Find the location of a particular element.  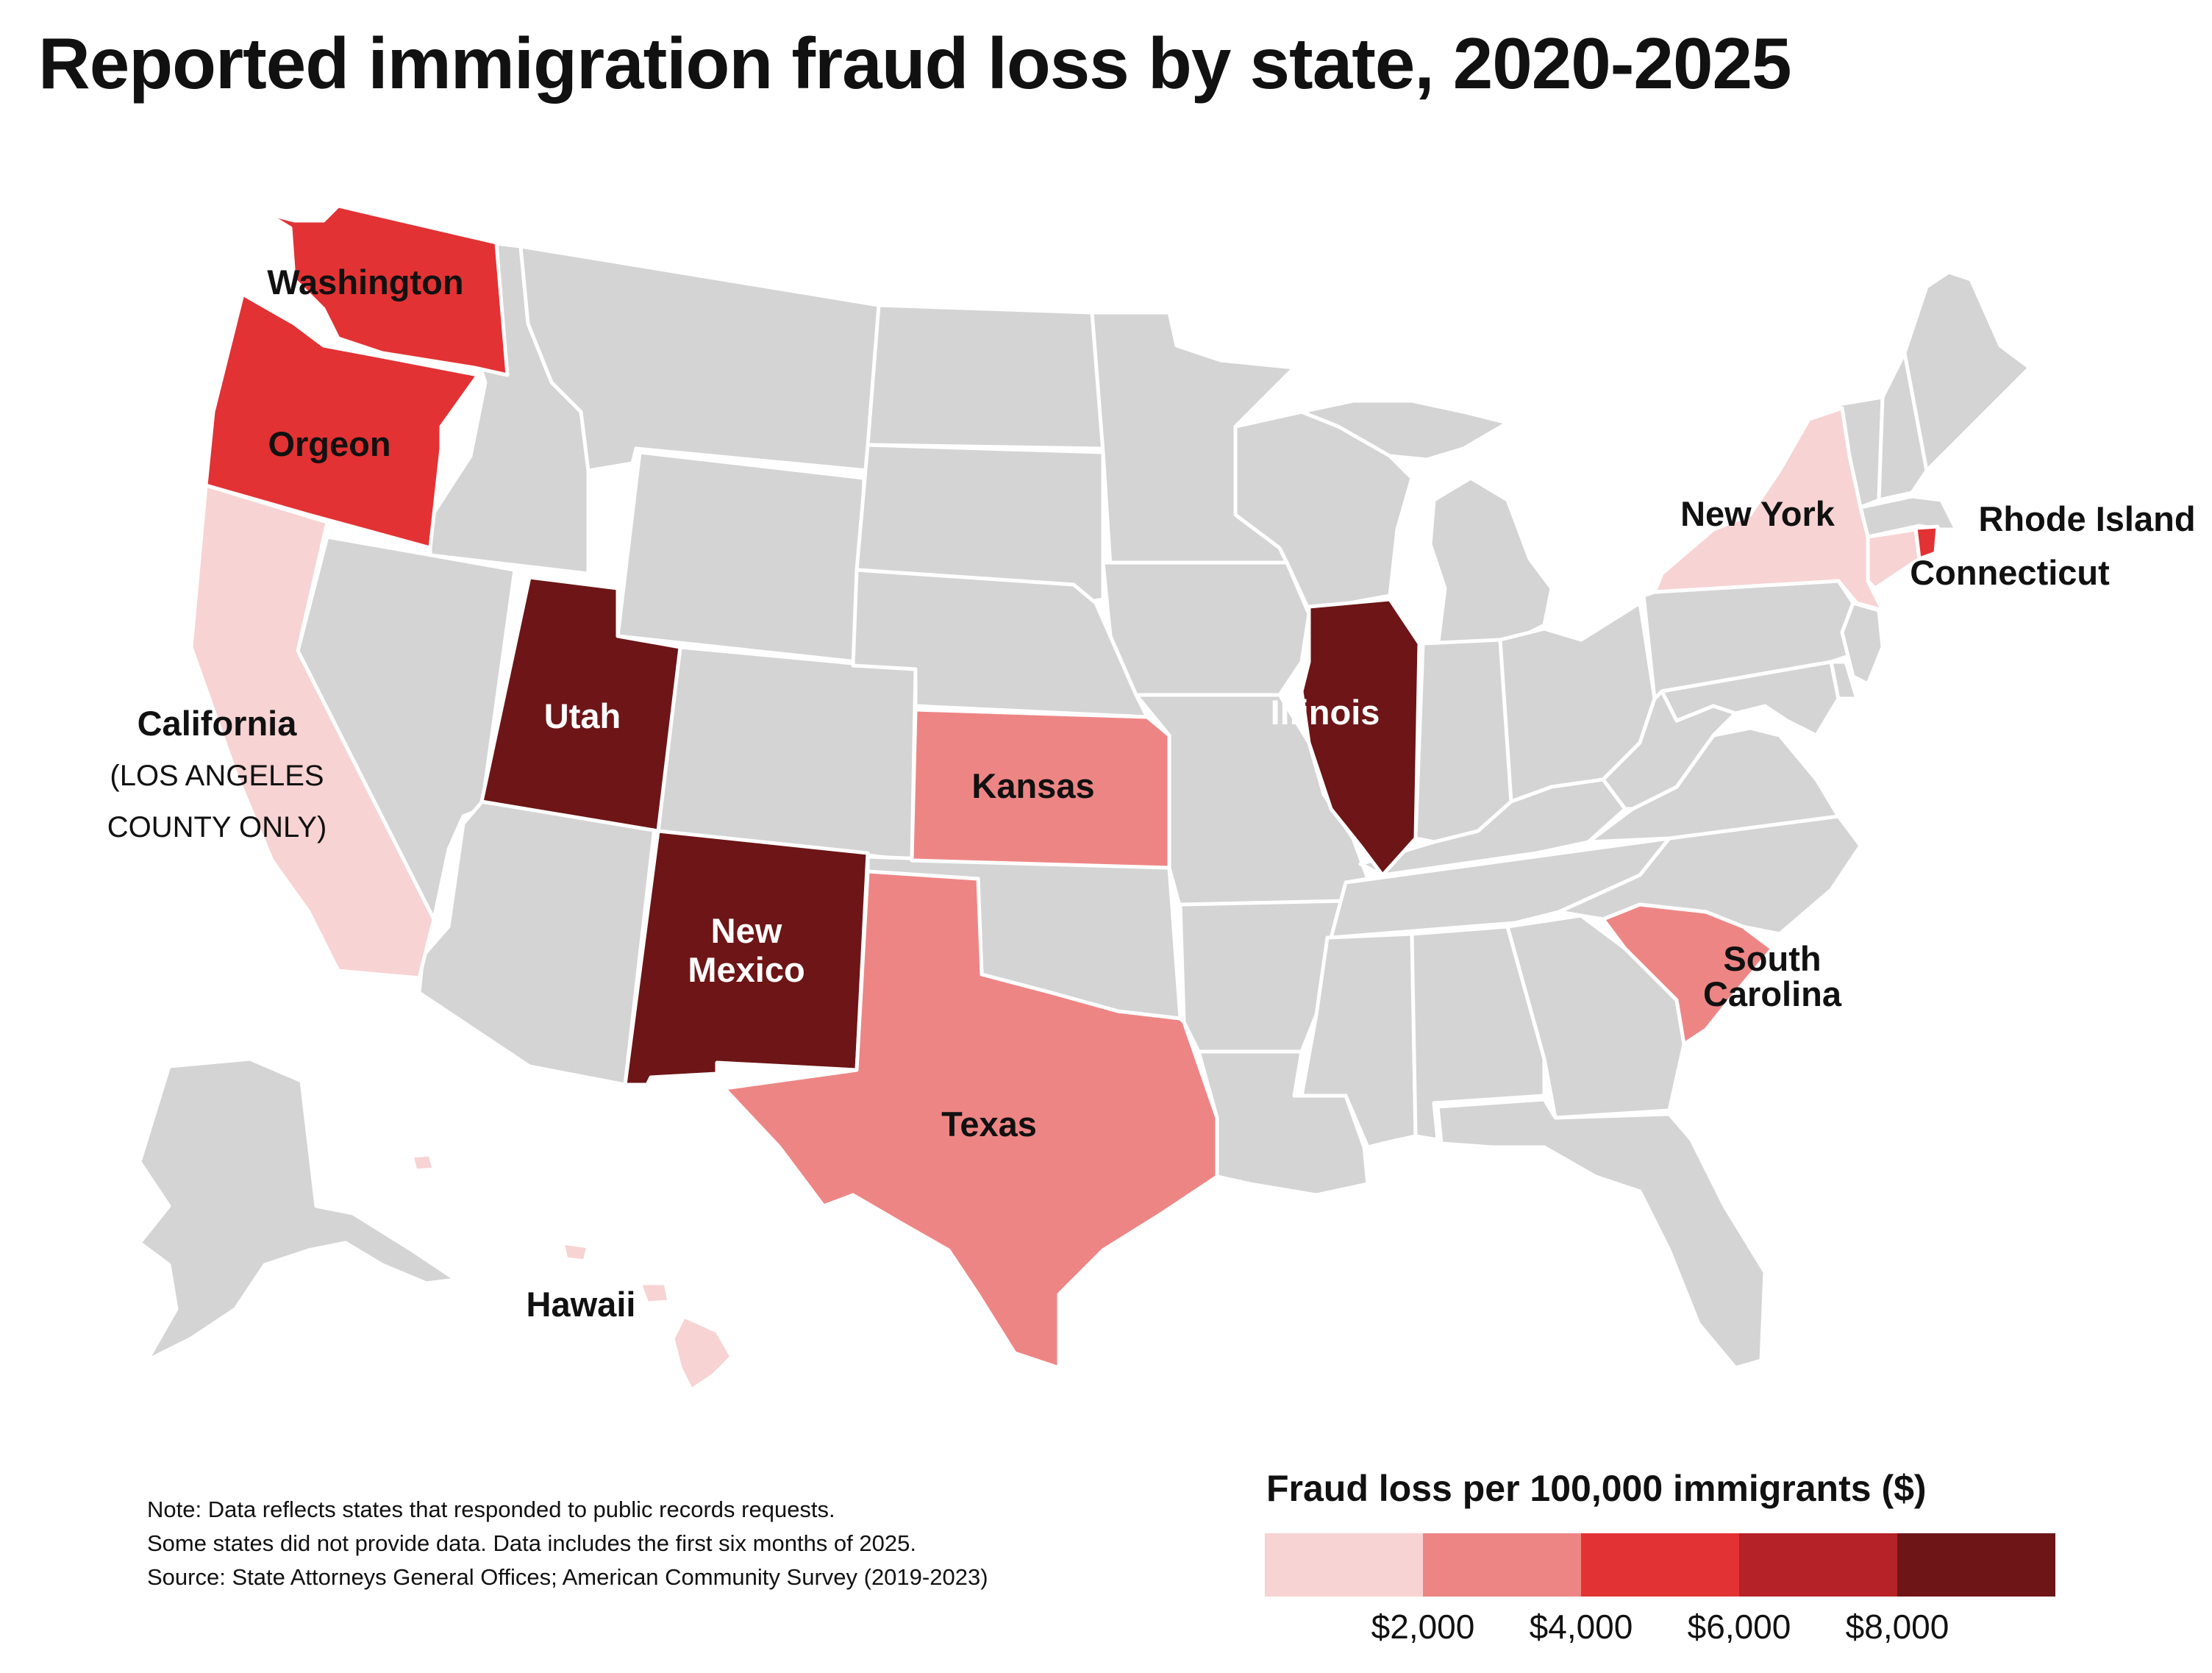

label-south-carolina-1: South is located at coordinates (1772, 959).